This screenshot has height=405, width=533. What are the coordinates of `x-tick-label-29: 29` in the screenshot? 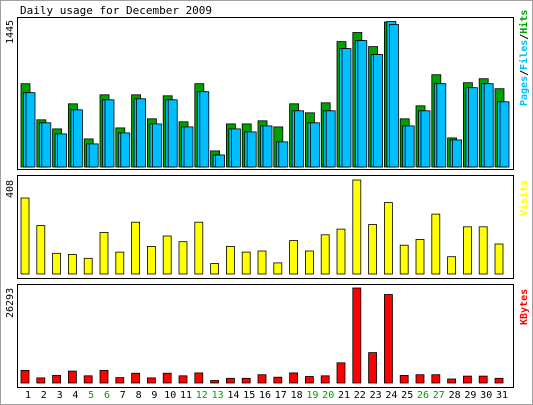 It's located at (470, 395).